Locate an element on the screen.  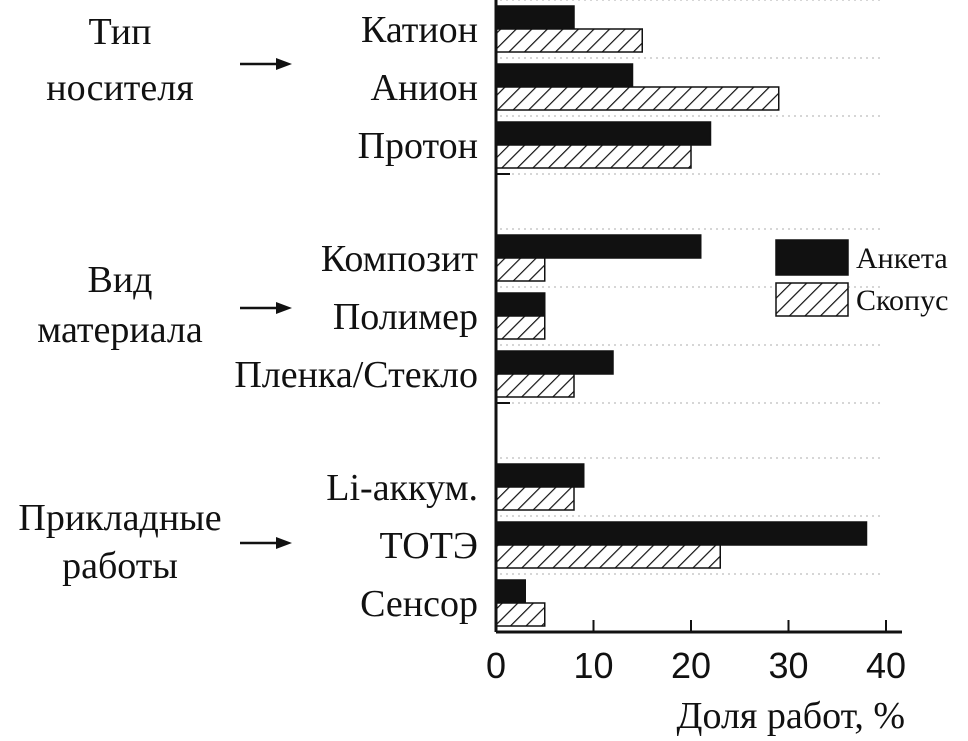
legend-label-anketa: Анкета is located at coordinates (902, 258).